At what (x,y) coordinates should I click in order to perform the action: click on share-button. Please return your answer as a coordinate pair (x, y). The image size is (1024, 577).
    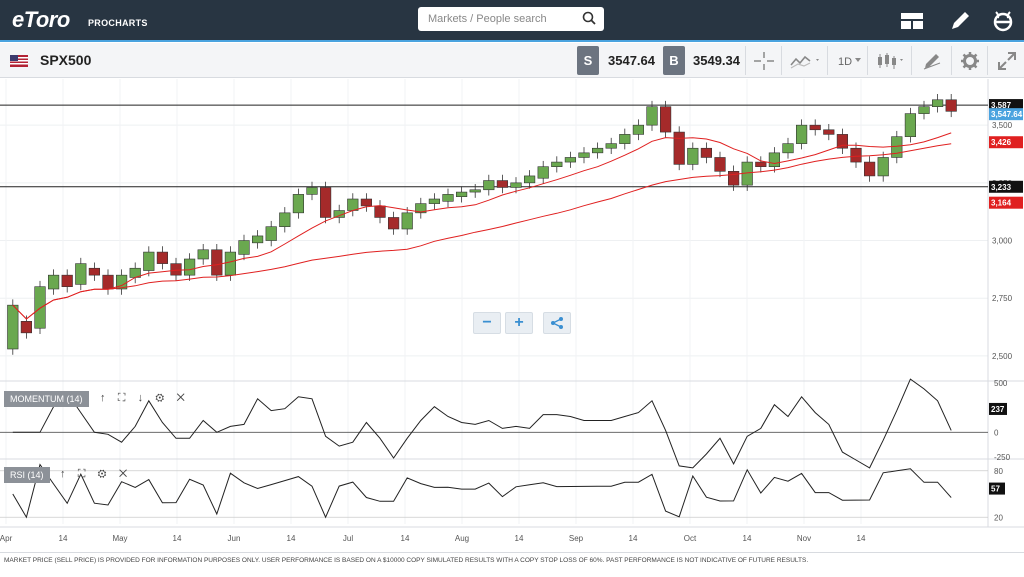
    Looking at the image, I should click on (557, 323).